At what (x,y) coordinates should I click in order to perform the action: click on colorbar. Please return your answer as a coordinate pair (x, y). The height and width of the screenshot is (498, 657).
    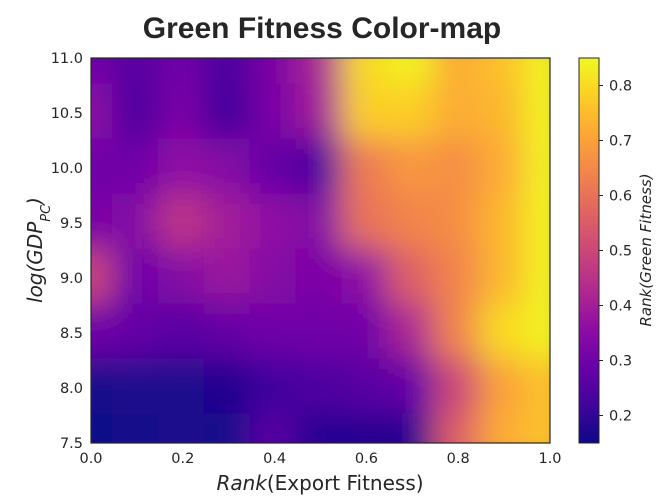
    Looking at the image, I should click on (589, 250).